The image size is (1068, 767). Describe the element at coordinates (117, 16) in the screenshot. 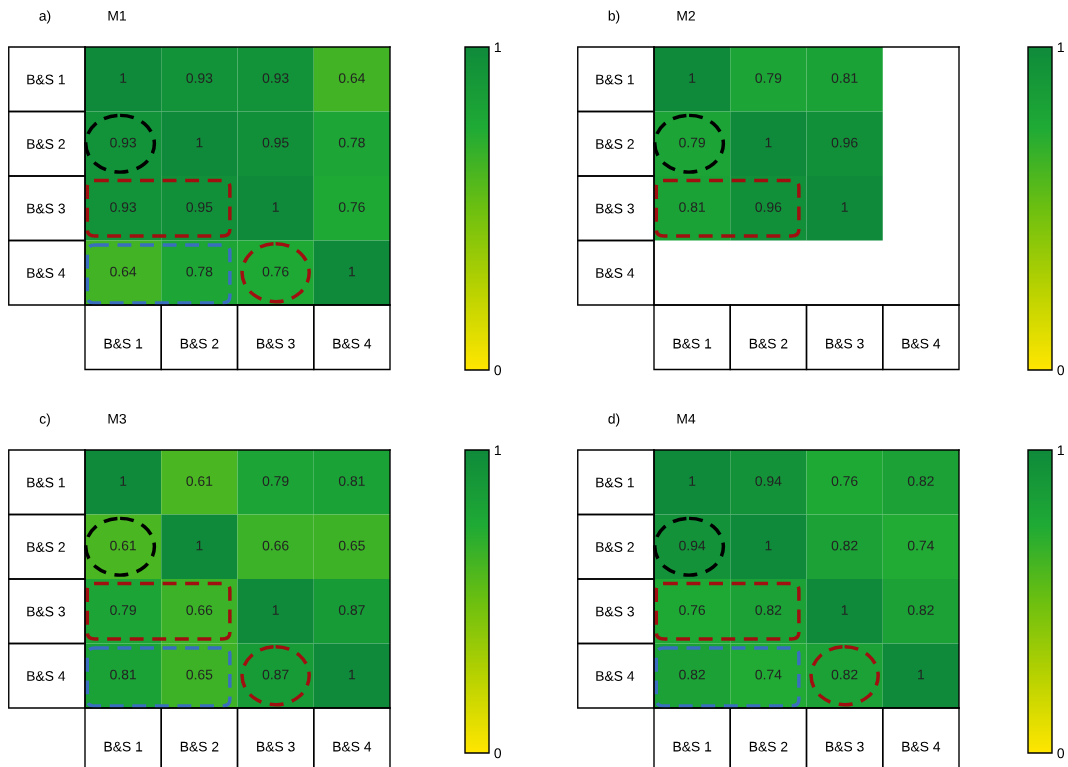

I see `chart-title: M1` at that location.